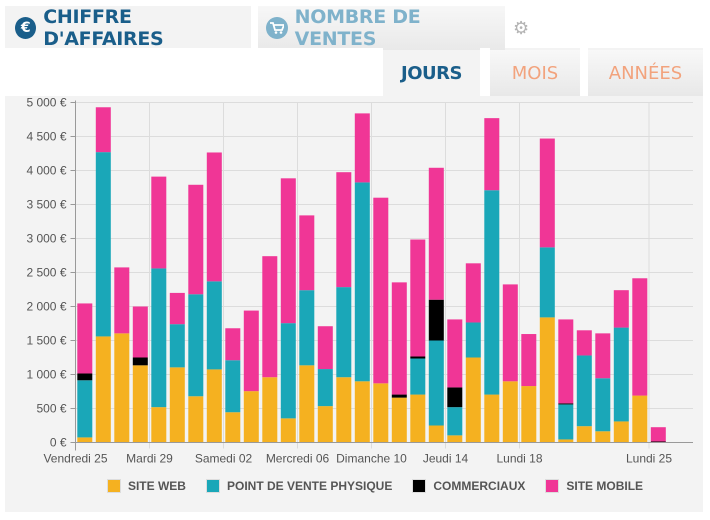  I want to click on tab-mois: MOIS, so click(535, 73).